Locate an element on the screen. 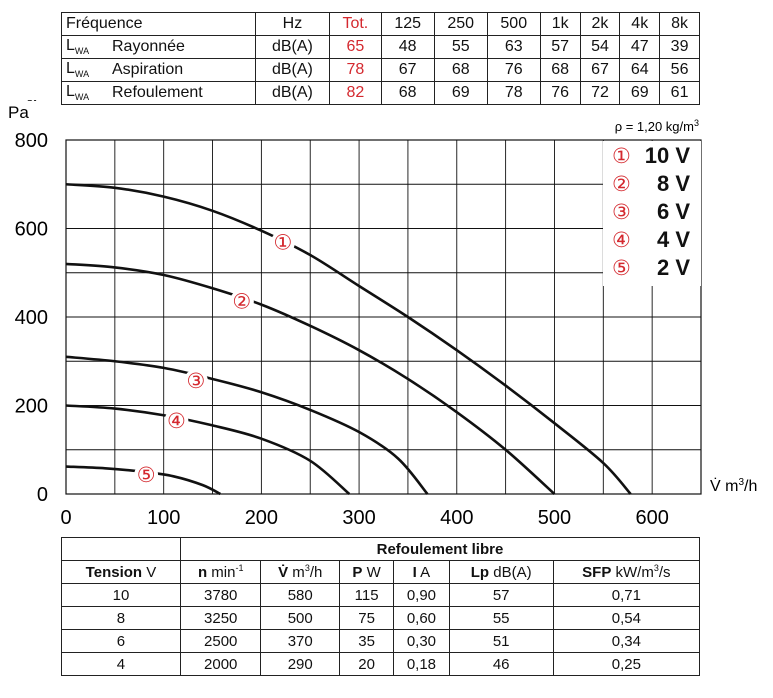 This screenshot has width=773, height=698. cell: 54 is located at coordinates (600, 47).